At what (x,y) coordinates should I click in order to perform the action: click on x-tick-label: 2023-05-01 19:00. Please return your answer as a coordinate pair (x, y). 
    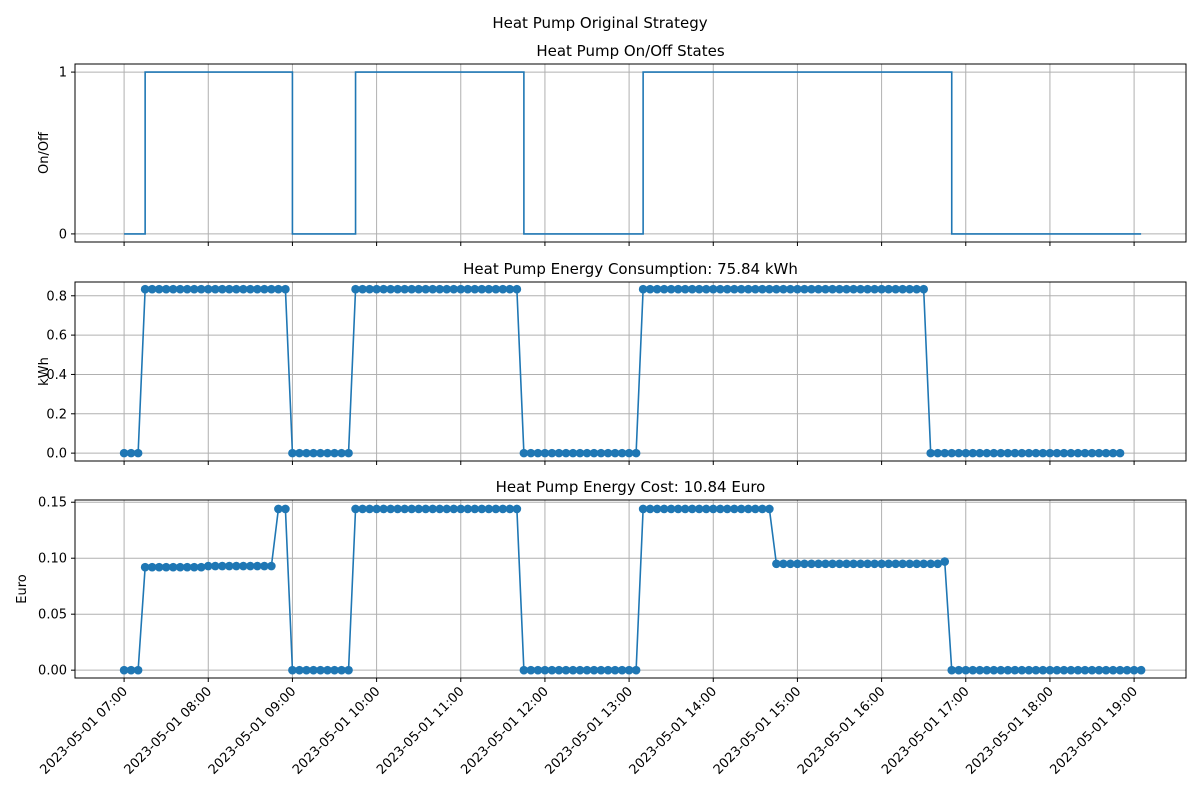
    Looking at the image, I should click on (1093, 730).